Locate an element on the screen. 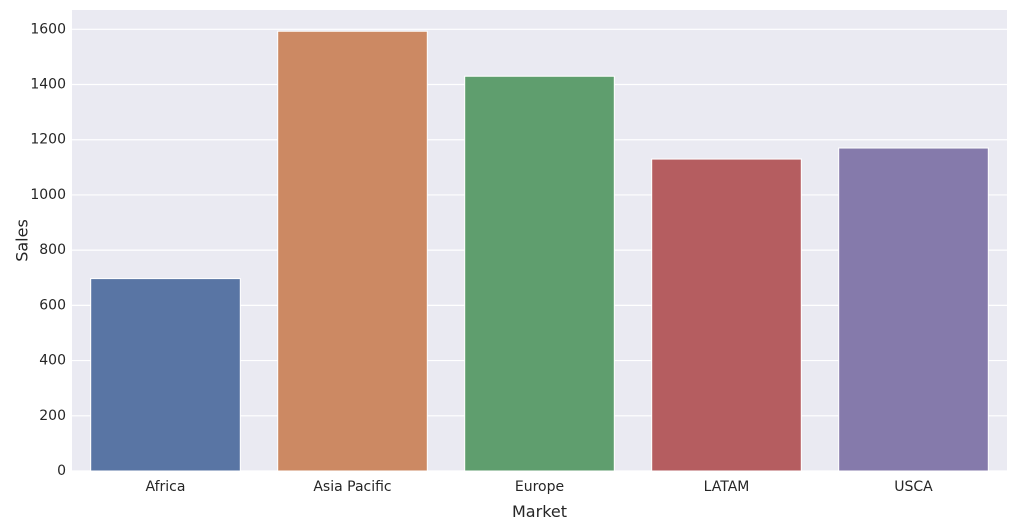  bar-latam is located at coordinates (726, 315).